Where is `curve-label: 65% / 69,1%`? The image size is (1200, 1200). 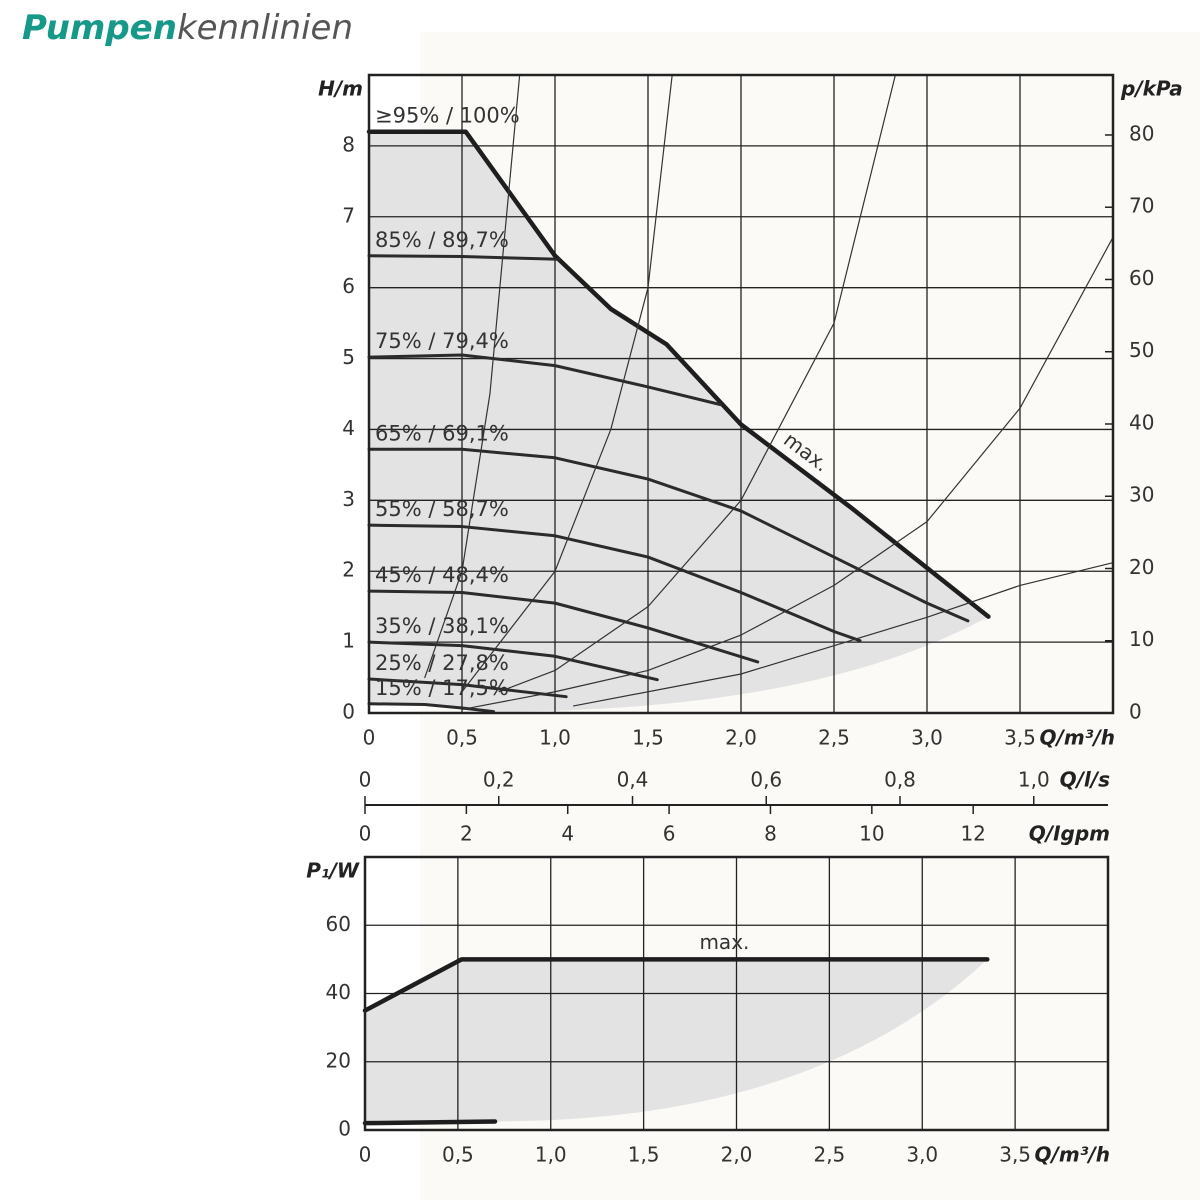
curve-label: 65% / 69,1% is located at coordinates (442, 433).